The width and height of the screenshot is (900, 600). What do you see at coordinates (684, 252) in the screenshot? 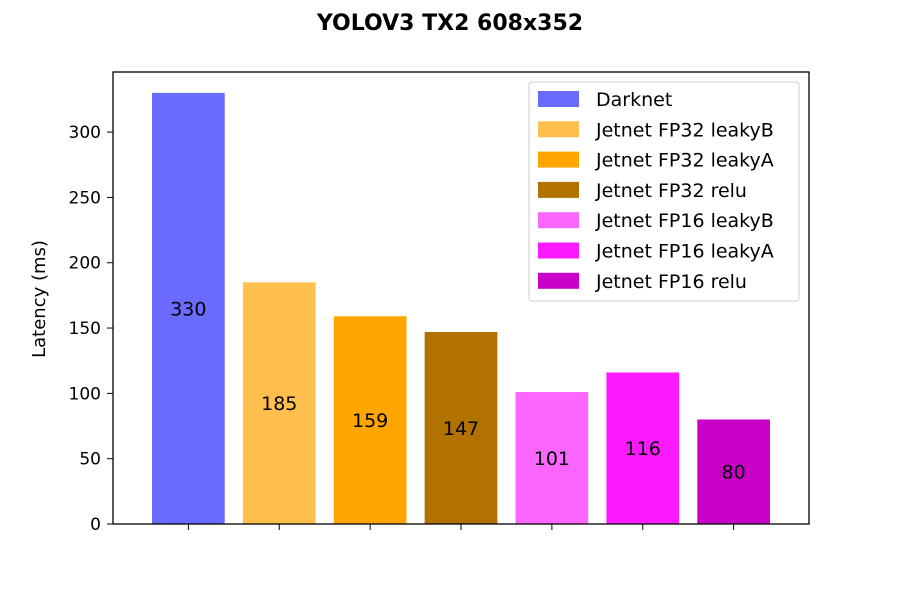
I see `legend-label: Jetnet FP16 leakyA` at bounding box center [684, 252].